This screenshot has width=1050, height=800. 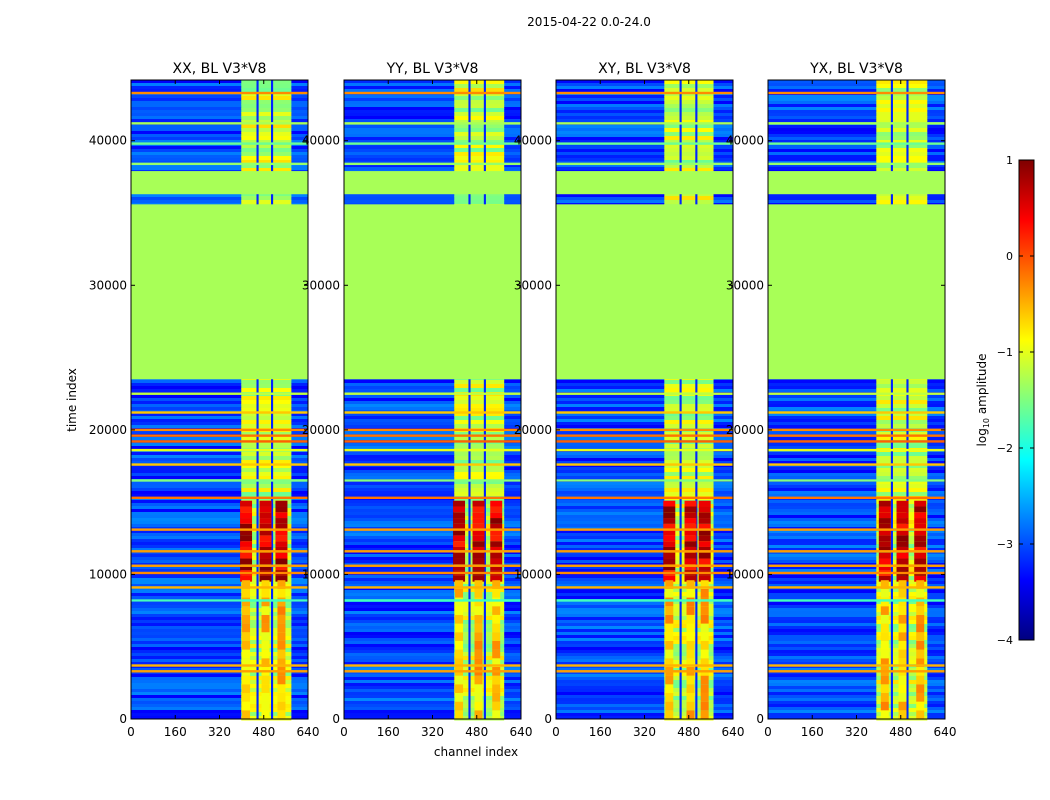 I want to click on colorbar-tick-label: −2, so click(x=1005, y=448).